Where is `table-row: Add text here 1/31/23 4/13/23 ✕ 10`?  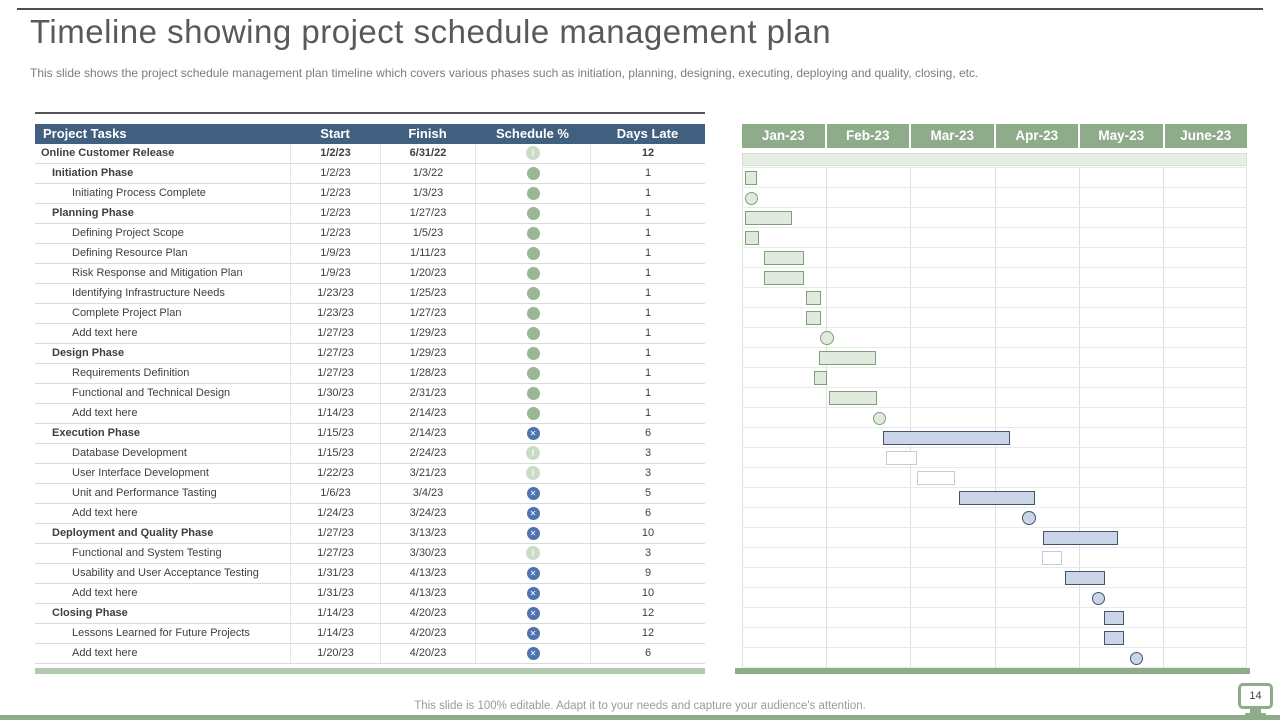 table-row: Add text here 1/31/23 4/13/23 ✕ 10 is located at coordinates (370, 594).